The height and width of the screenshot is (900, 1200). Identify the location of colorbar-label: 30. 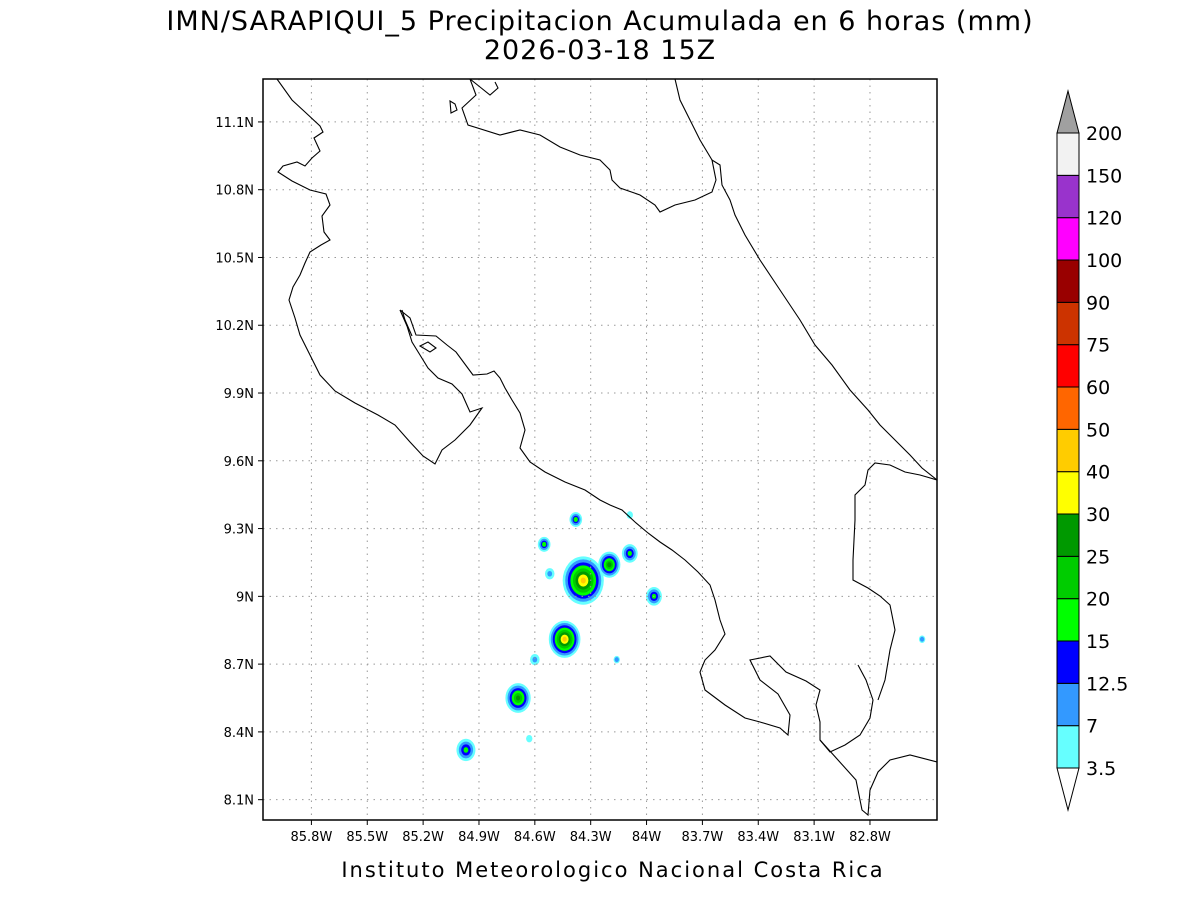
(1098, 515).